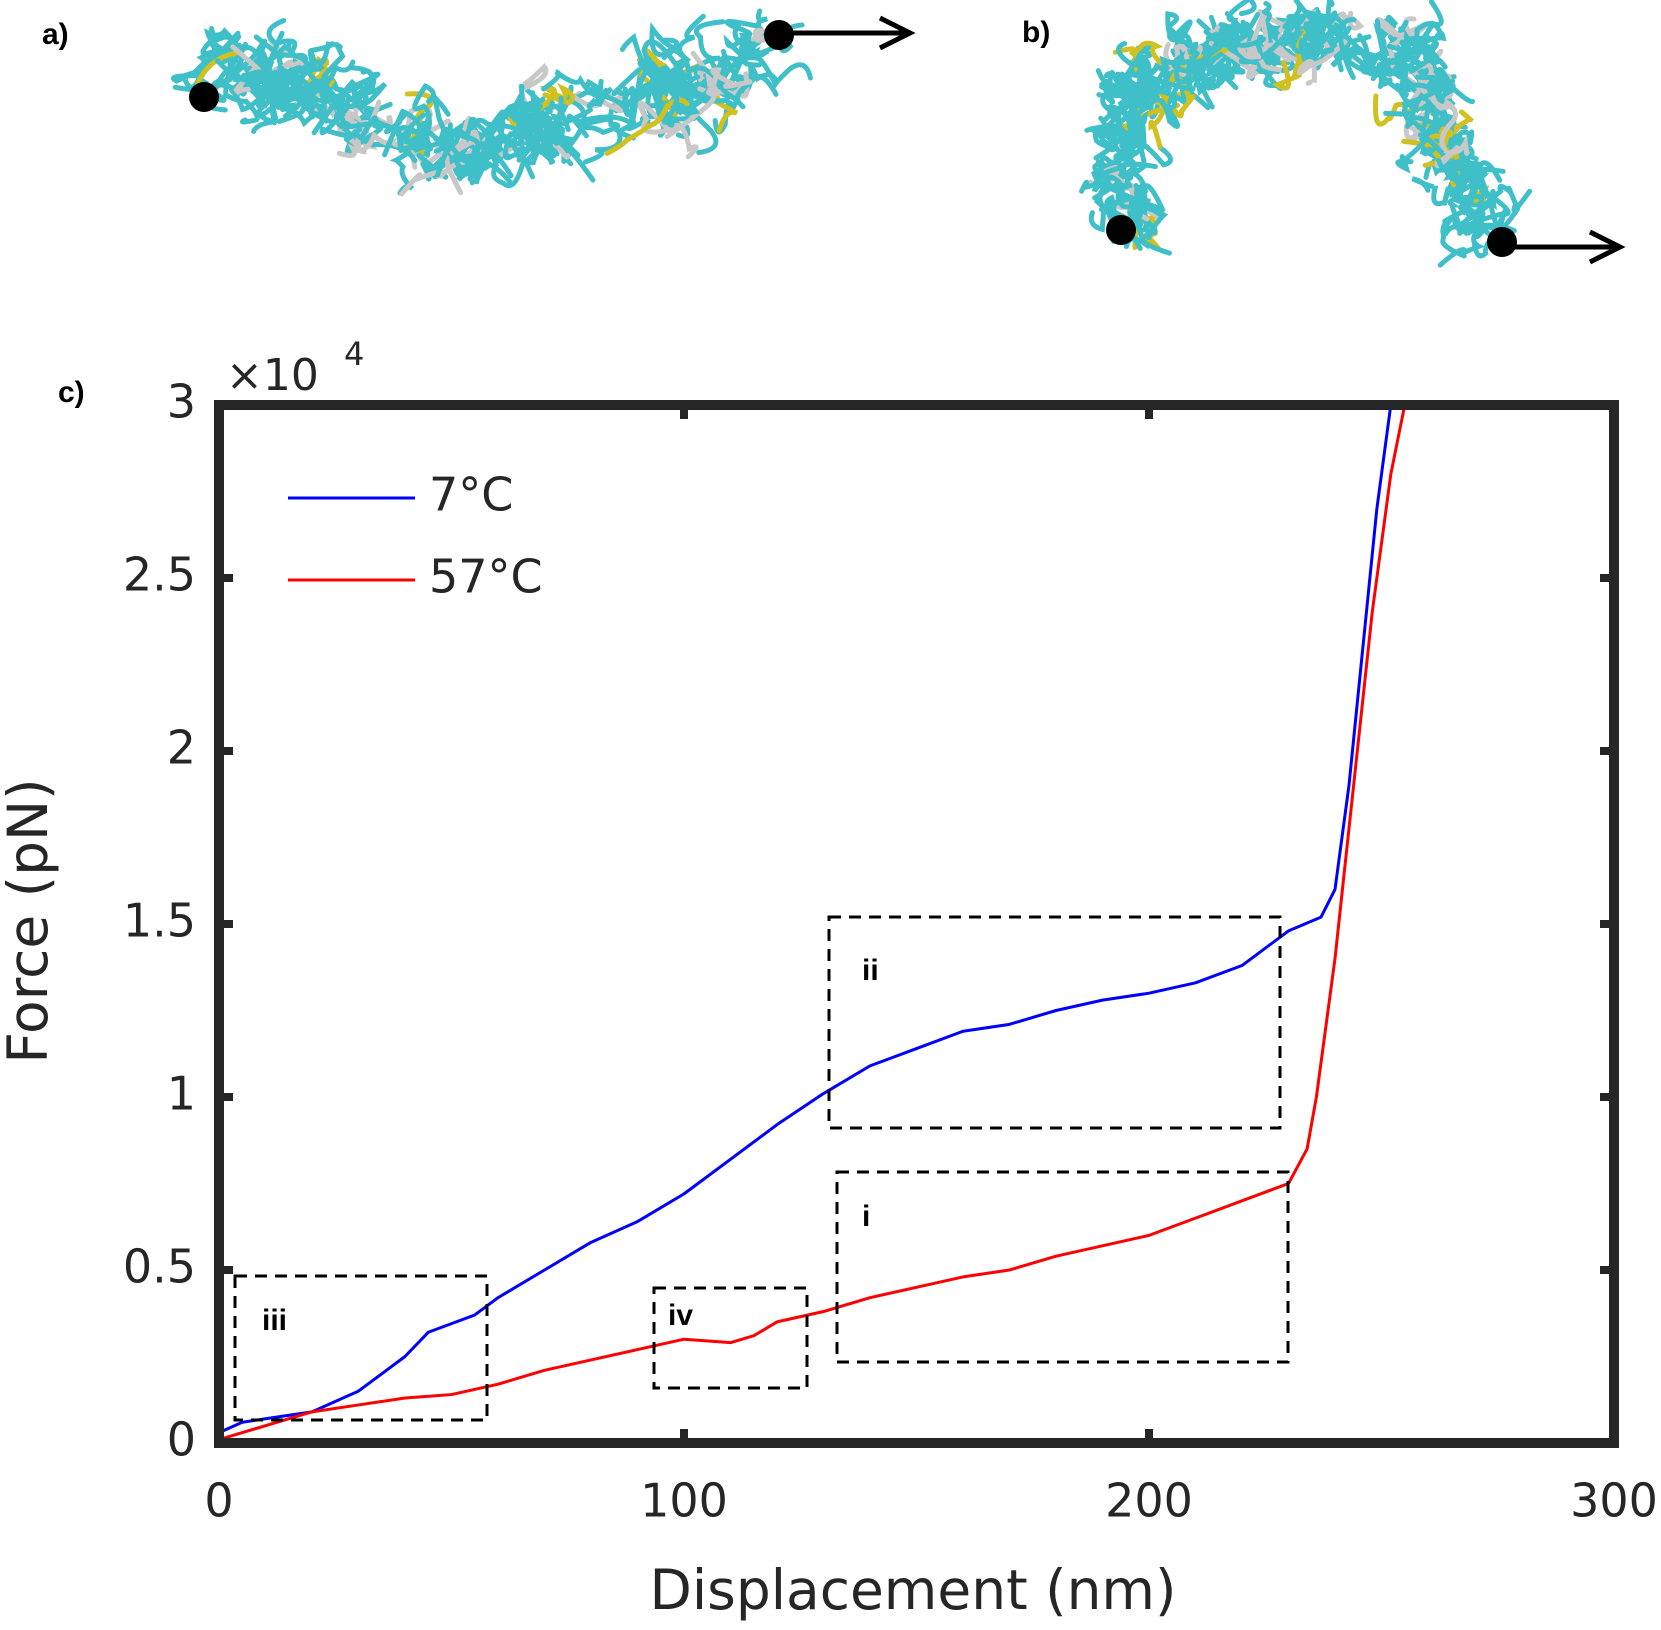  Describe the element at coordinates (30, 920) in the screenshot. I see `y-axis-label: Force (pN)` at that location.